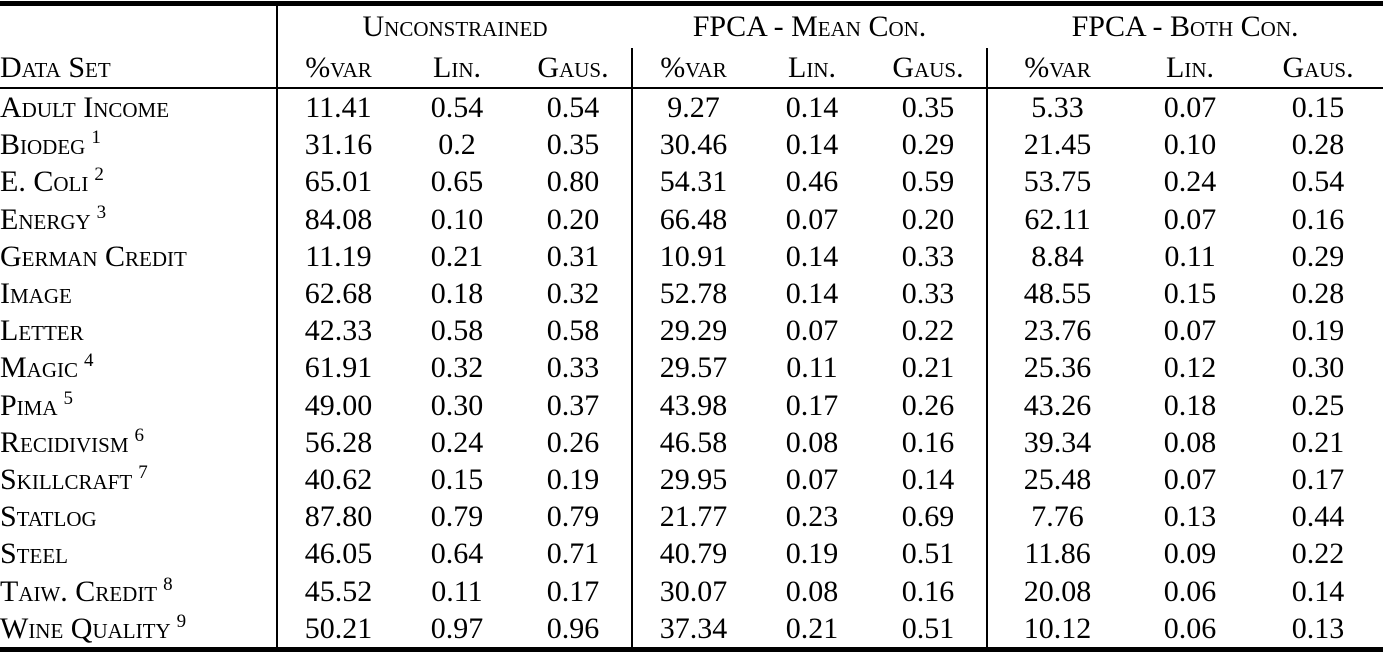  I want to click on footnote-marker: 1, so click(96, 138).